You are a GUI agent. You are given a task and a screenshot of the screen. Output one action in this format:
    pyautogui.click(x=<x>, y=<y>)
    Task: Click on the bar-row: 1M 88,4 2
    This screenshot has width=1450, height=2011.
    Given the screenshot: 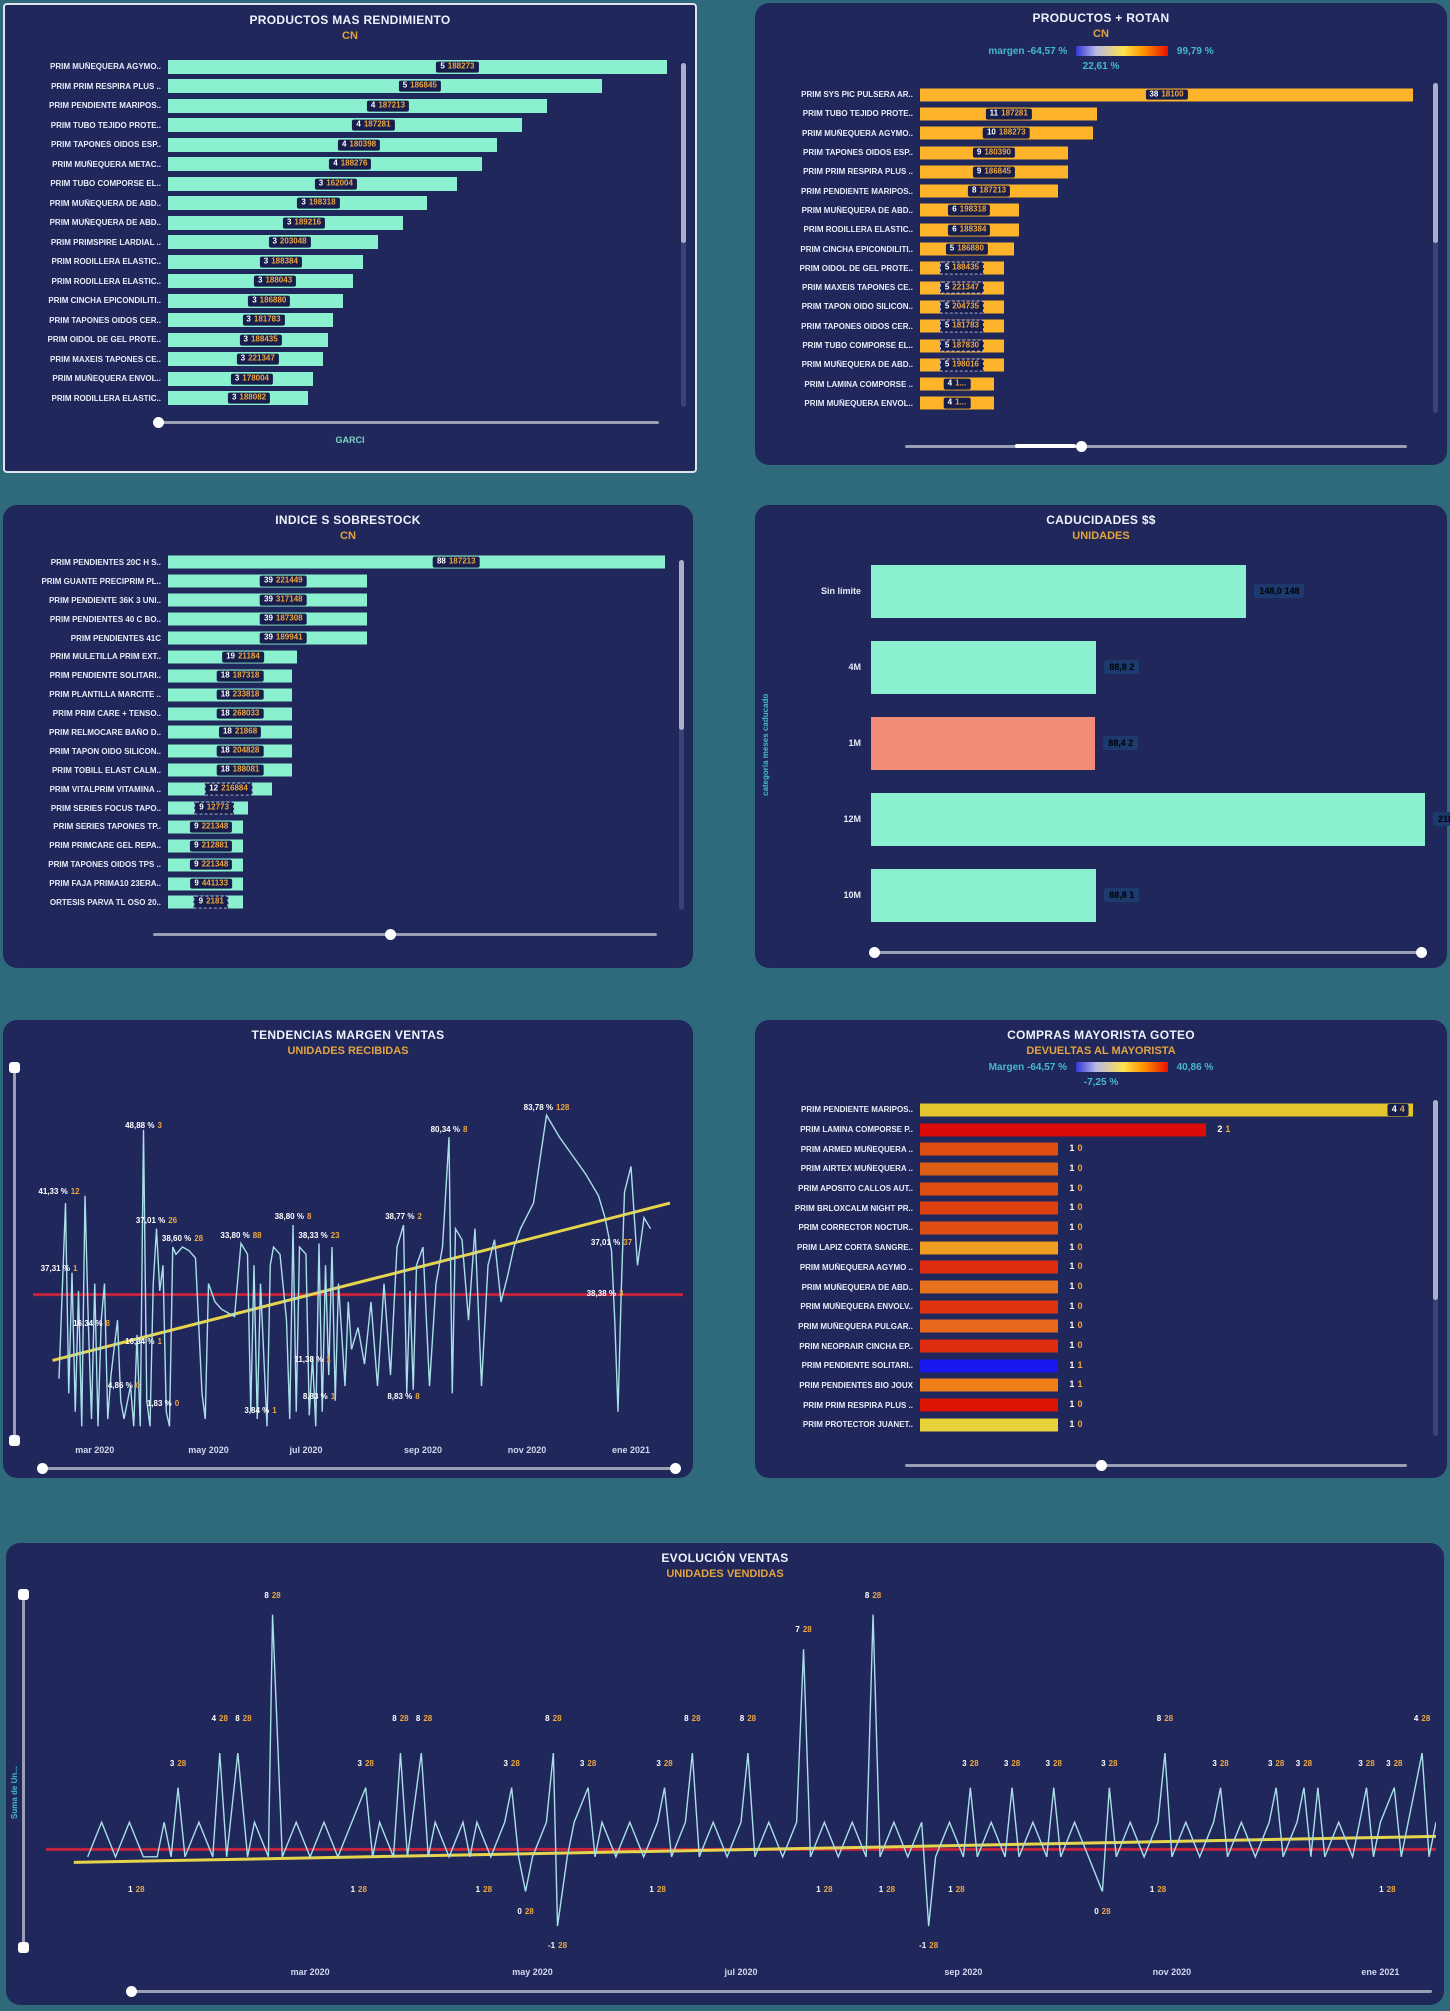 What is the action you would take?
    pyautogui.click(x=1136, y=743)
    